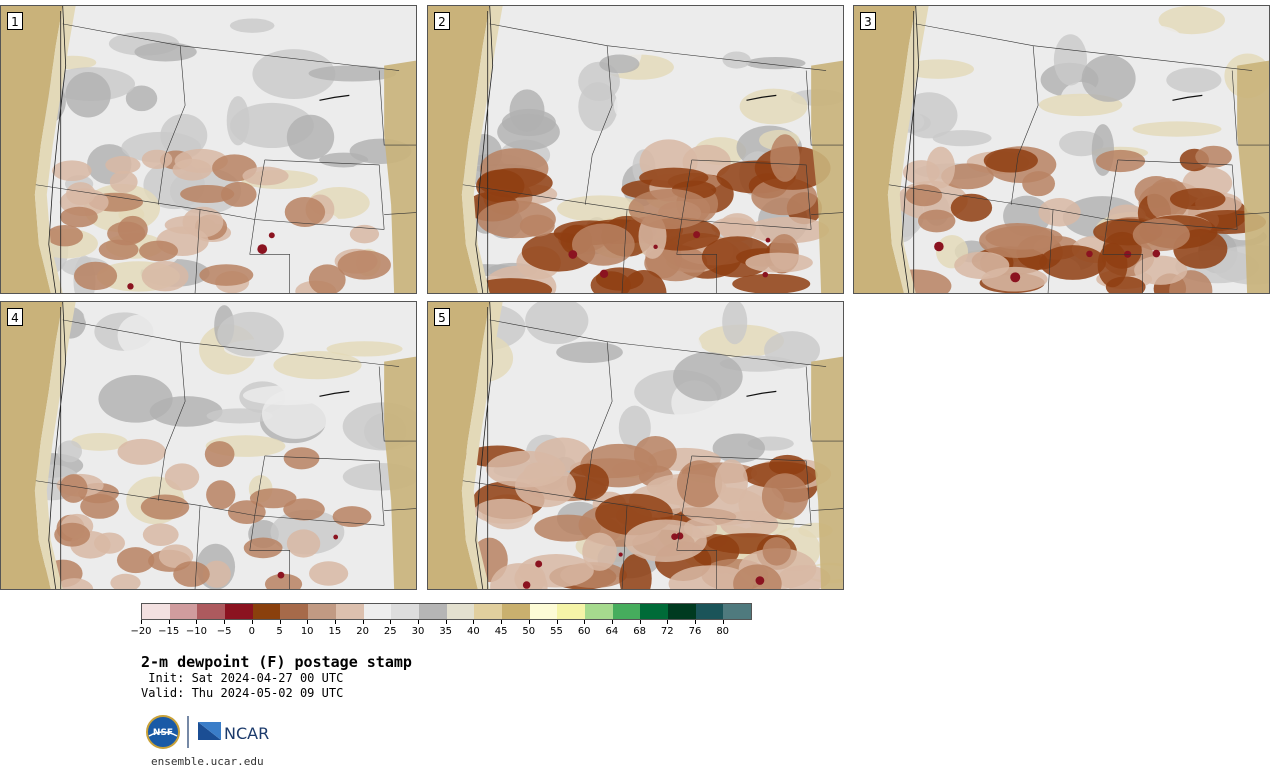 This screenshot has width=1280, height=773. I want to click on ncar-logo-text: NCAR, so click(246, 733).